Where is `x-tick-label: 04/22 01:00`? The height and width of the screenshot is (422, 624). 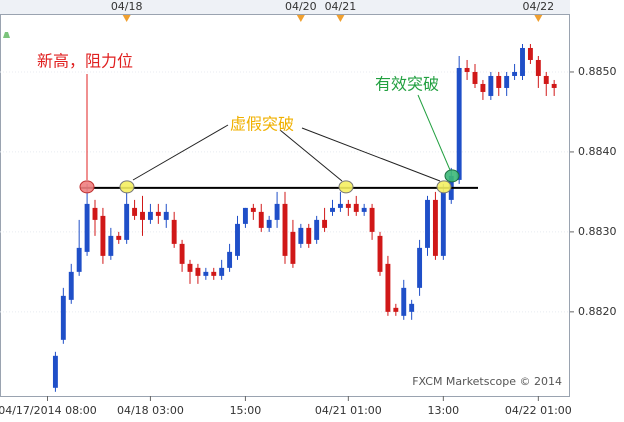
x-tick-label: 04/22 01:00 is located at coordinates (538, 410).